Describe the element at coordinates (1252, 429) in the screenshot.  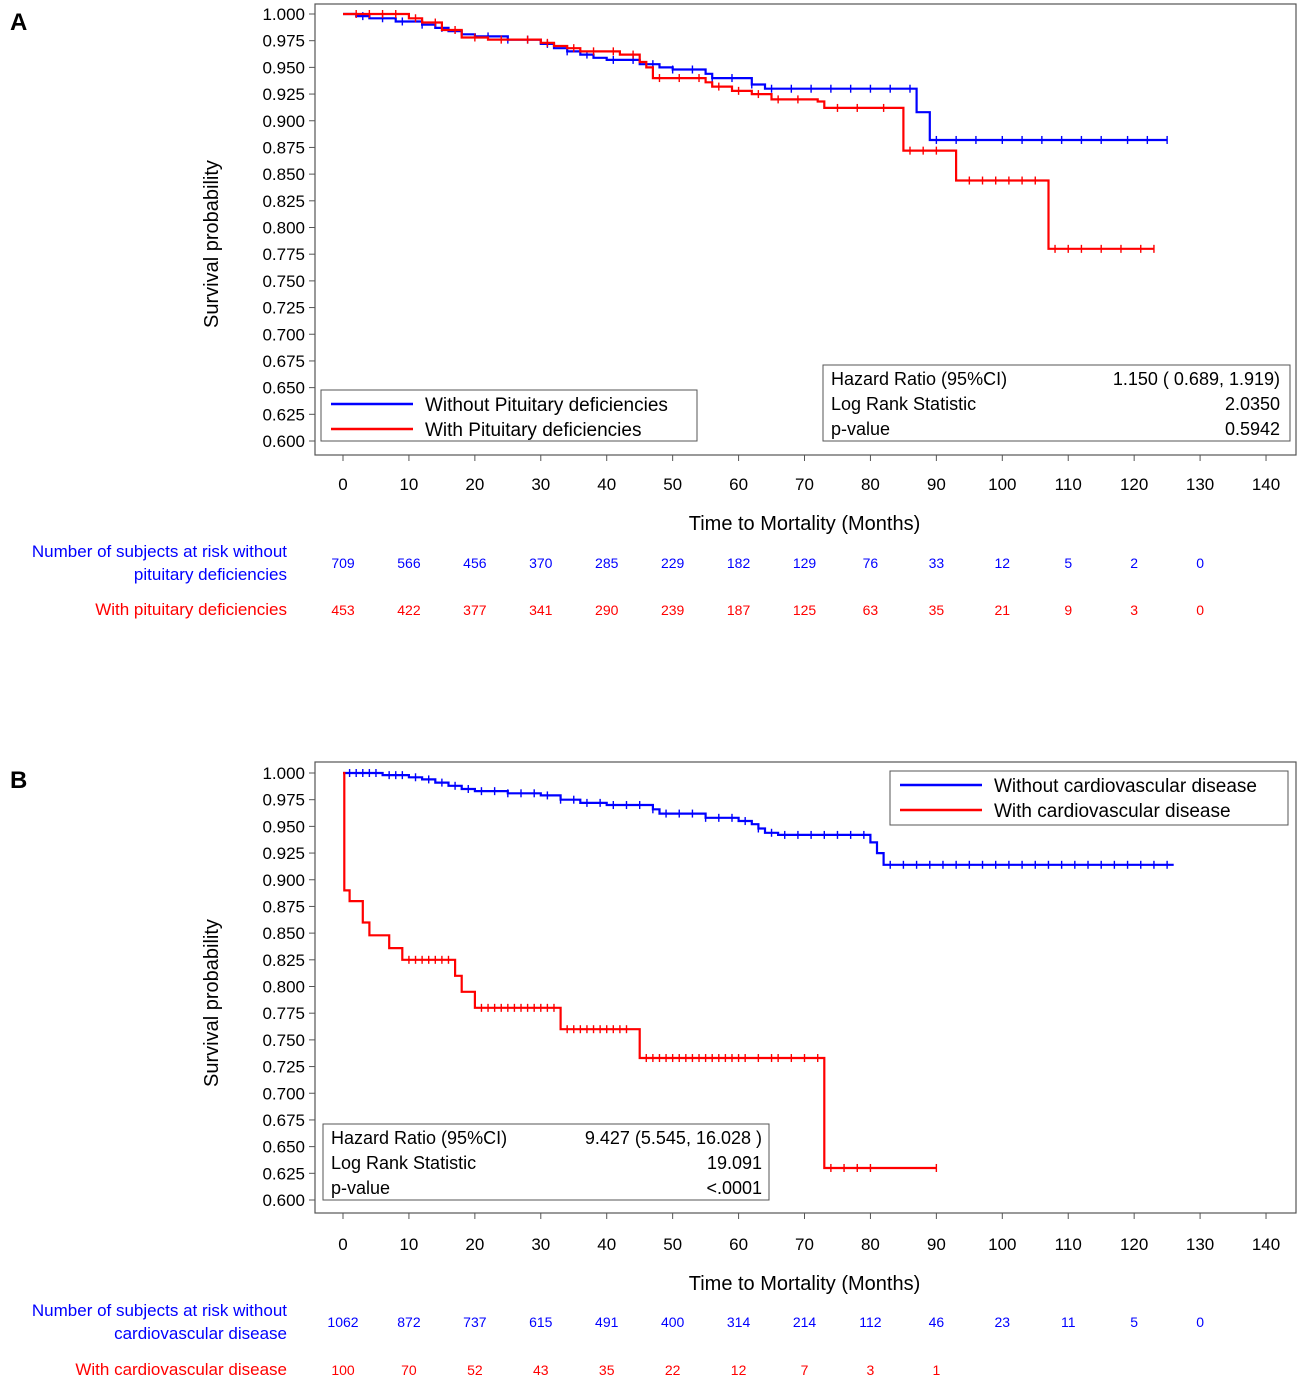
I see `stats-row-value: 0.5942` at that location.